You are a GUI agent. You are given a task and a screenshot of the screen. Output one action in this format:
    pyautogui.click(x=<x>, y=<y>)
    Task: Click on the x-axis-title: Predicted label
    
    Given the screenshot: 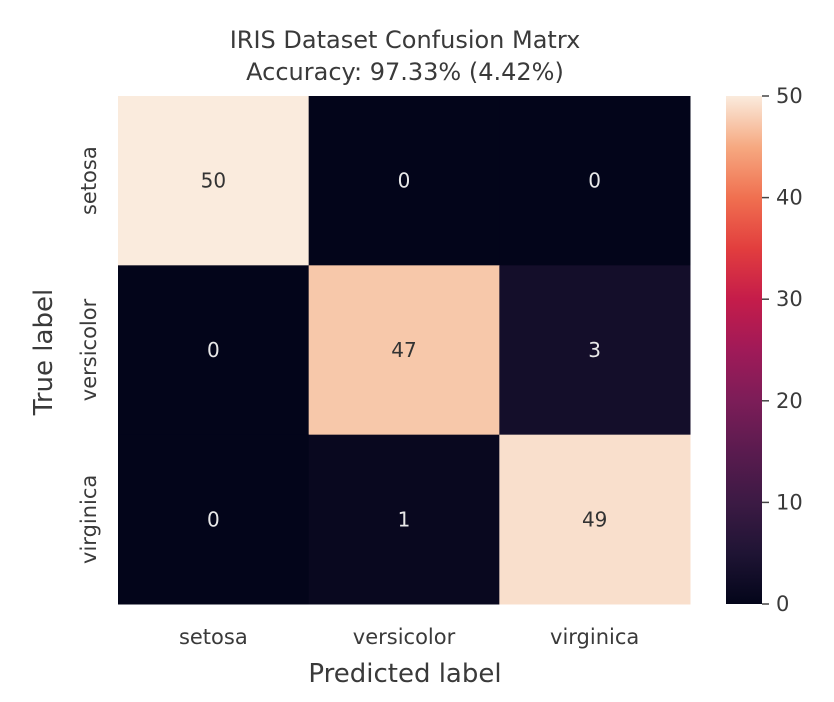 What is the action you would take?
    pyautogui.click(x=404, y=674)
    